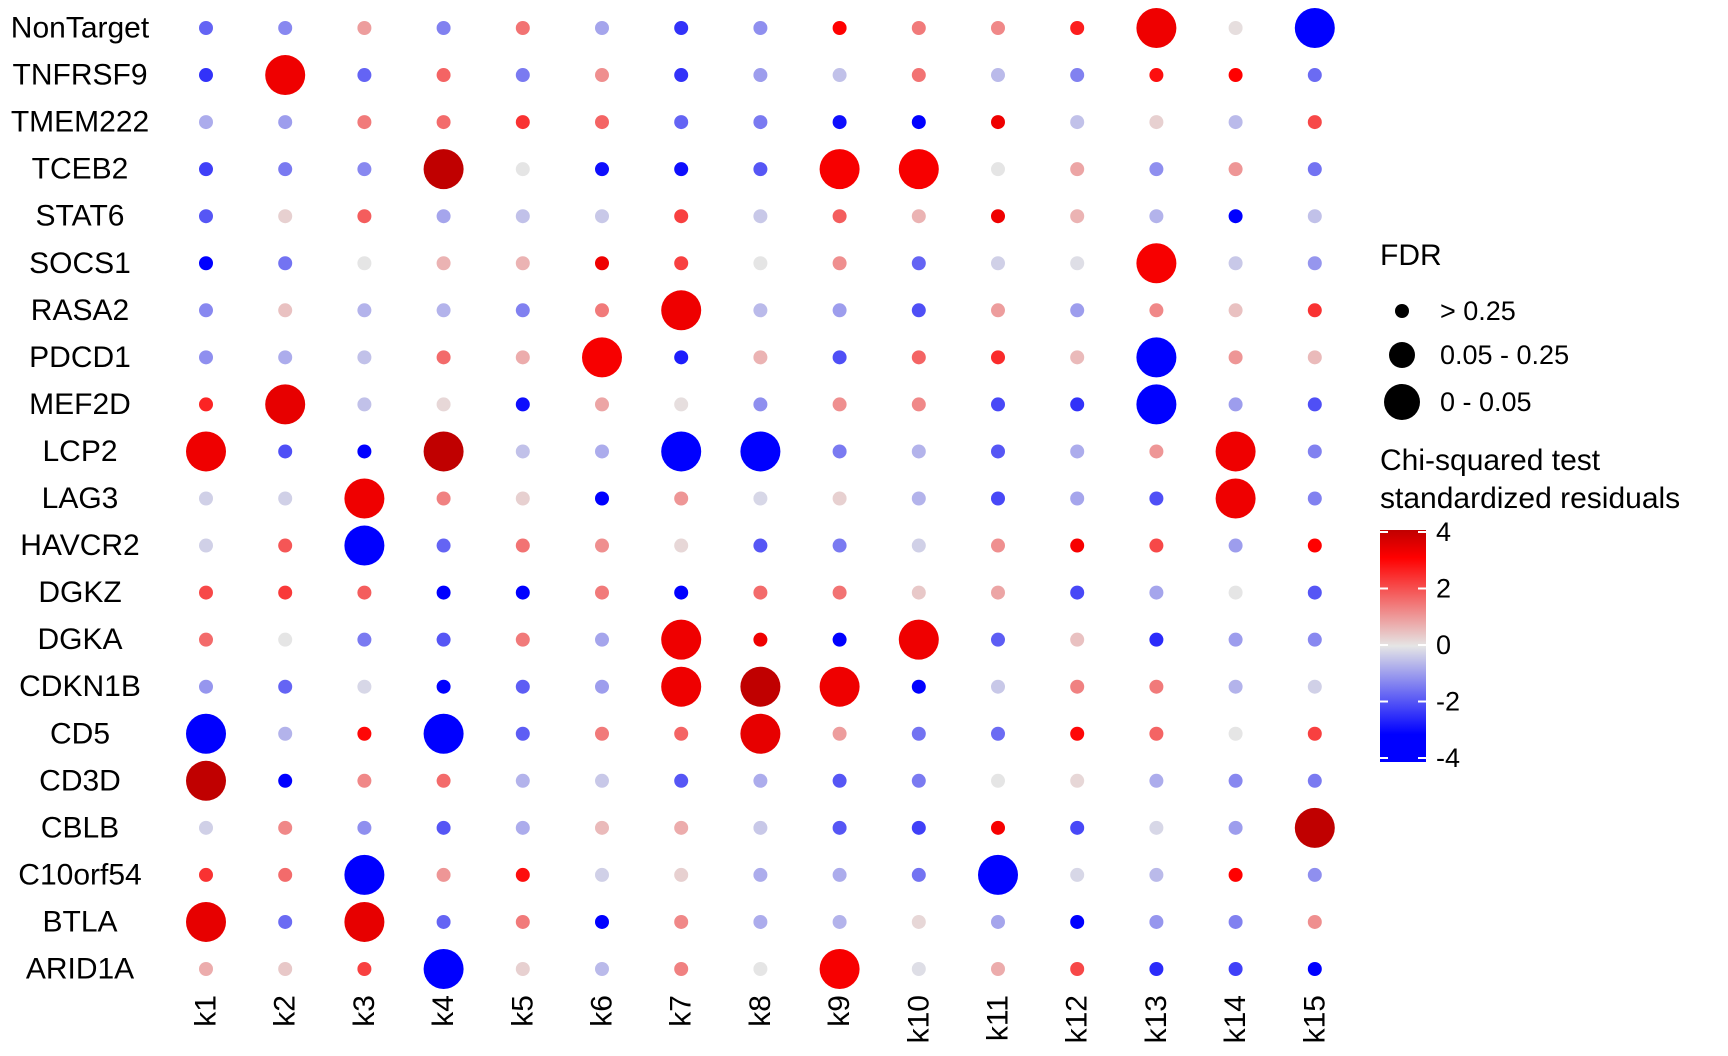 The width and height of the screenshot is (1728, 1056). Describe the element at coordinates (1156, 686) in the screenshot. I see `dot-cdkn1b-k13` at that location.